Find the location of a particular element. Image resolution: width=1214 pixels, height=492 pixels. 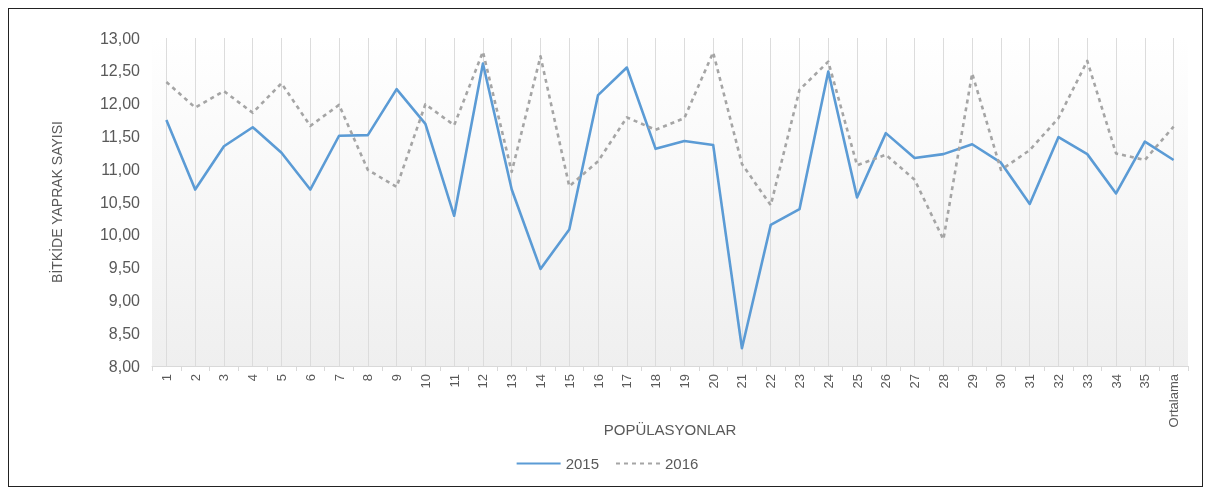

x-tick-label: Ortalama is located at coordinates (1174, 400).